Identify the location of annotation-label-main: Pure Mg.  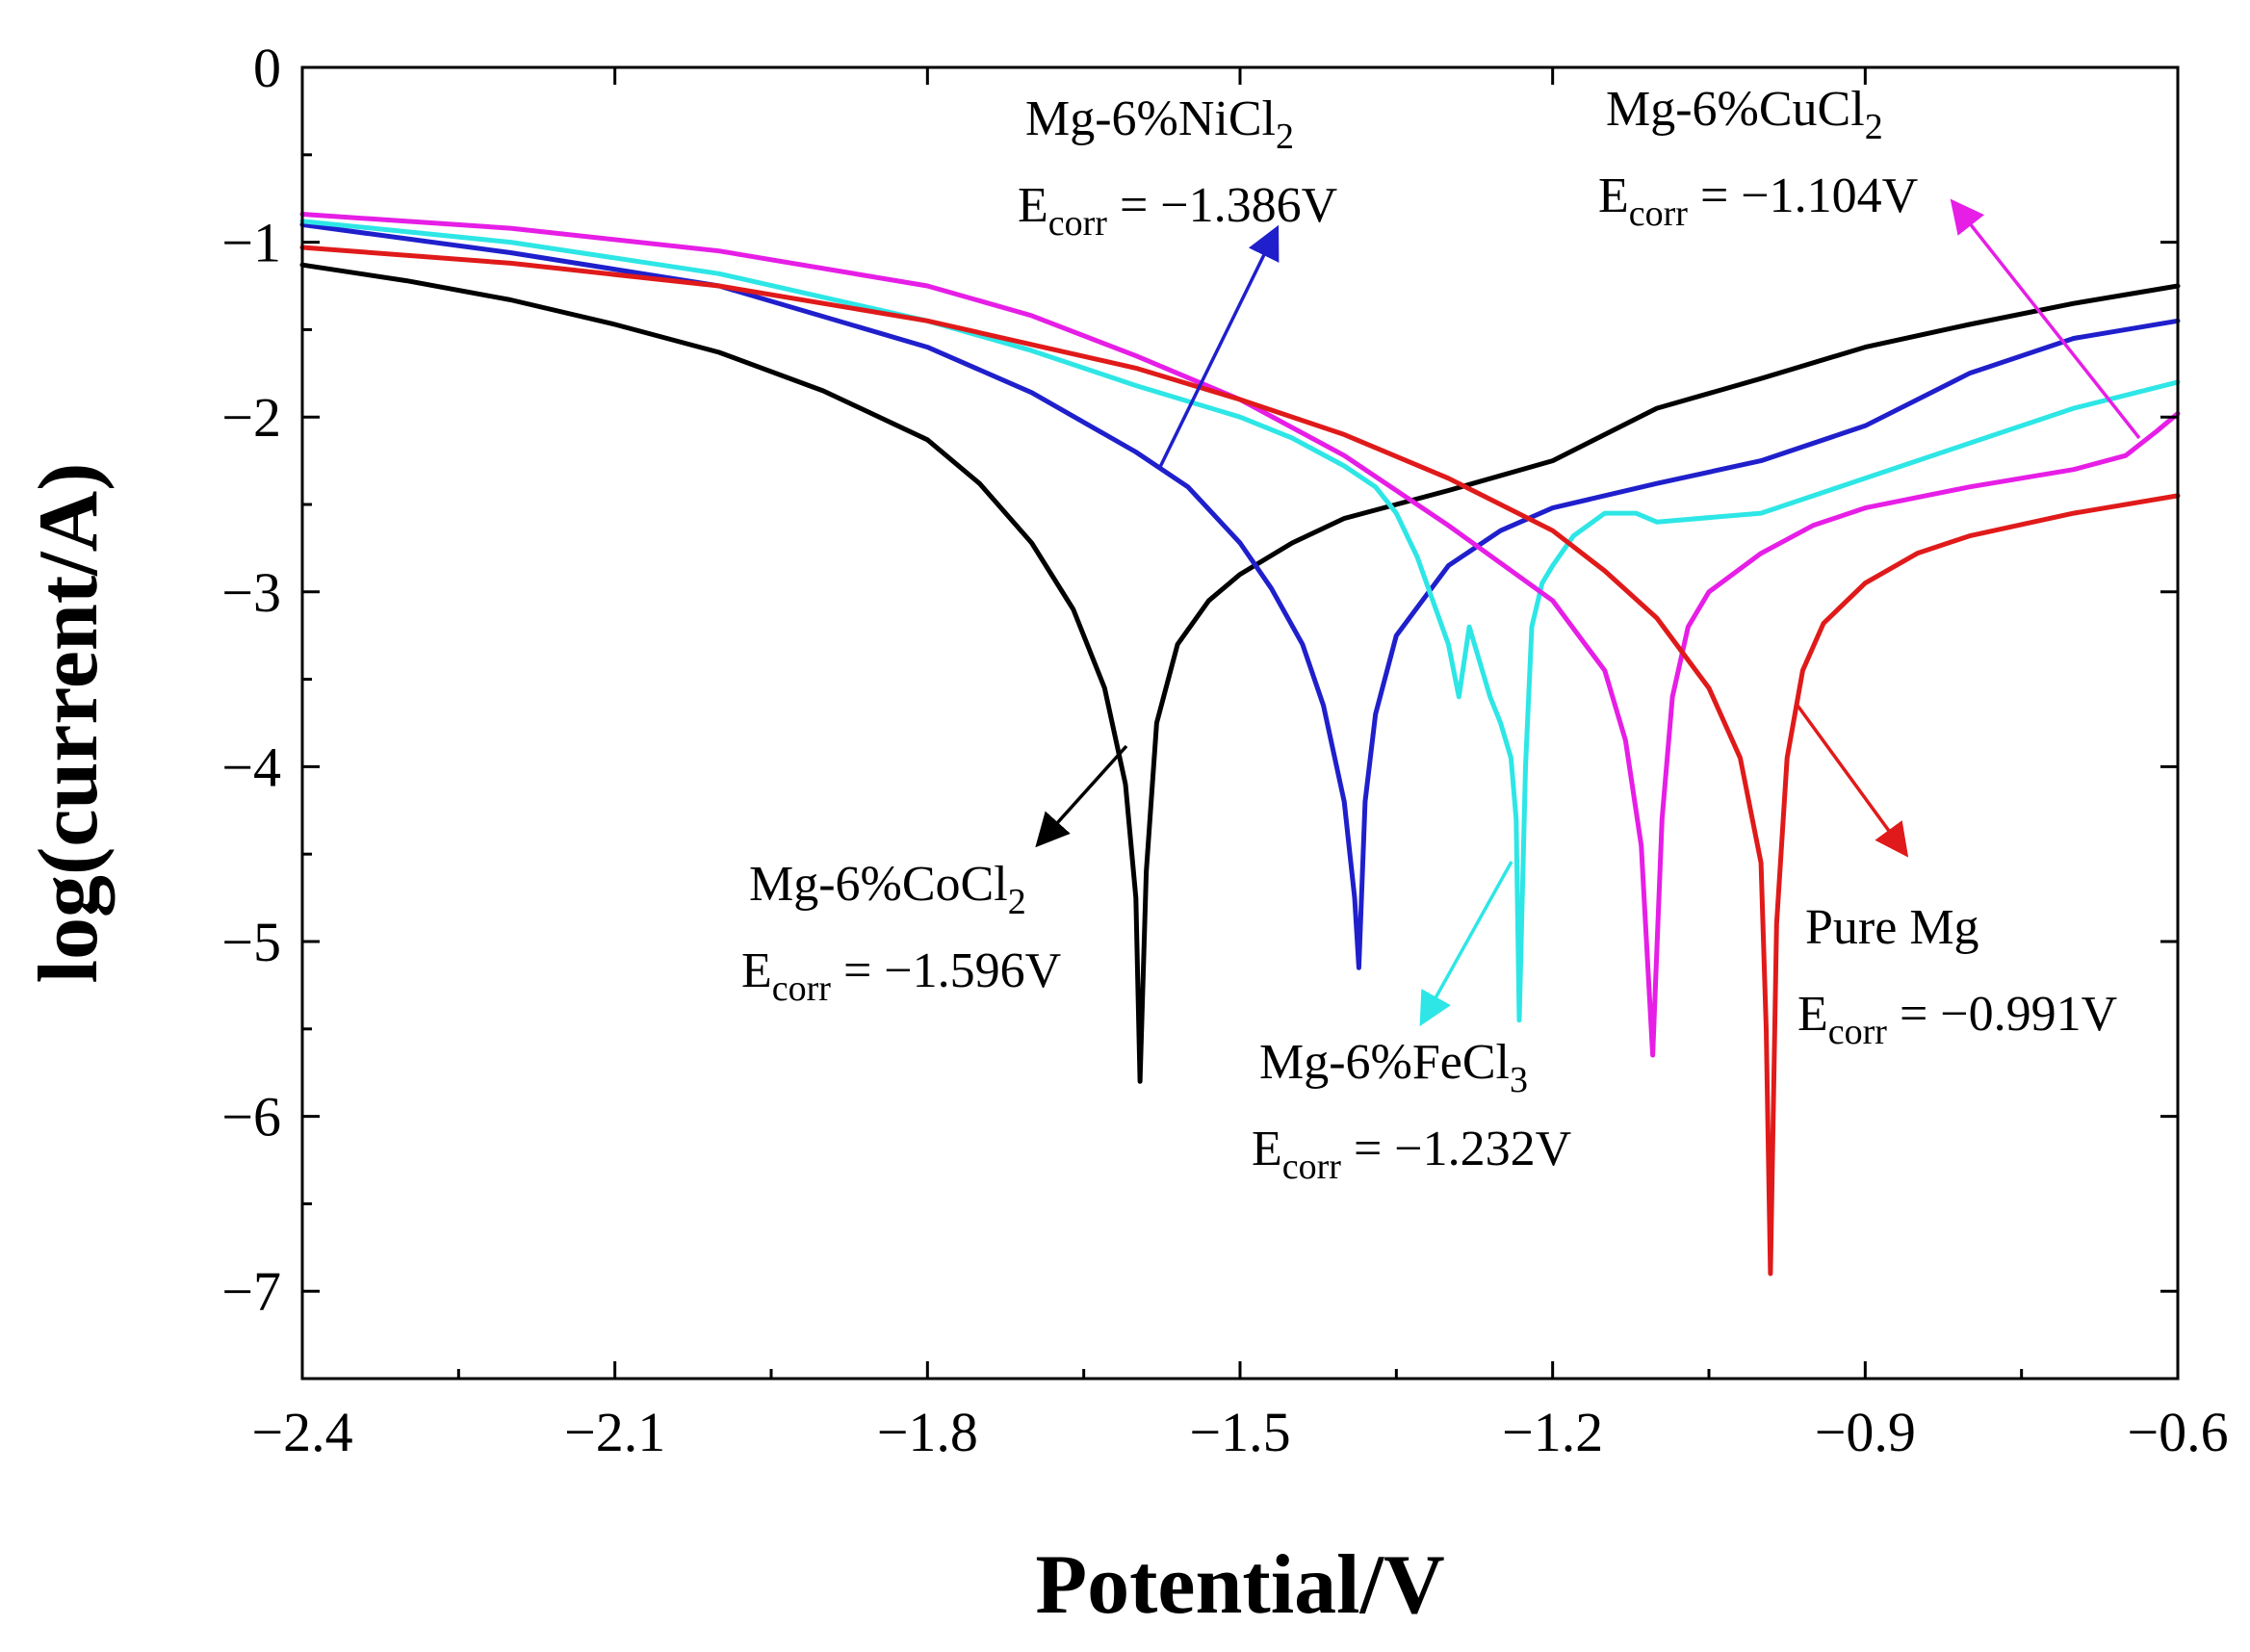
(1892, 927).